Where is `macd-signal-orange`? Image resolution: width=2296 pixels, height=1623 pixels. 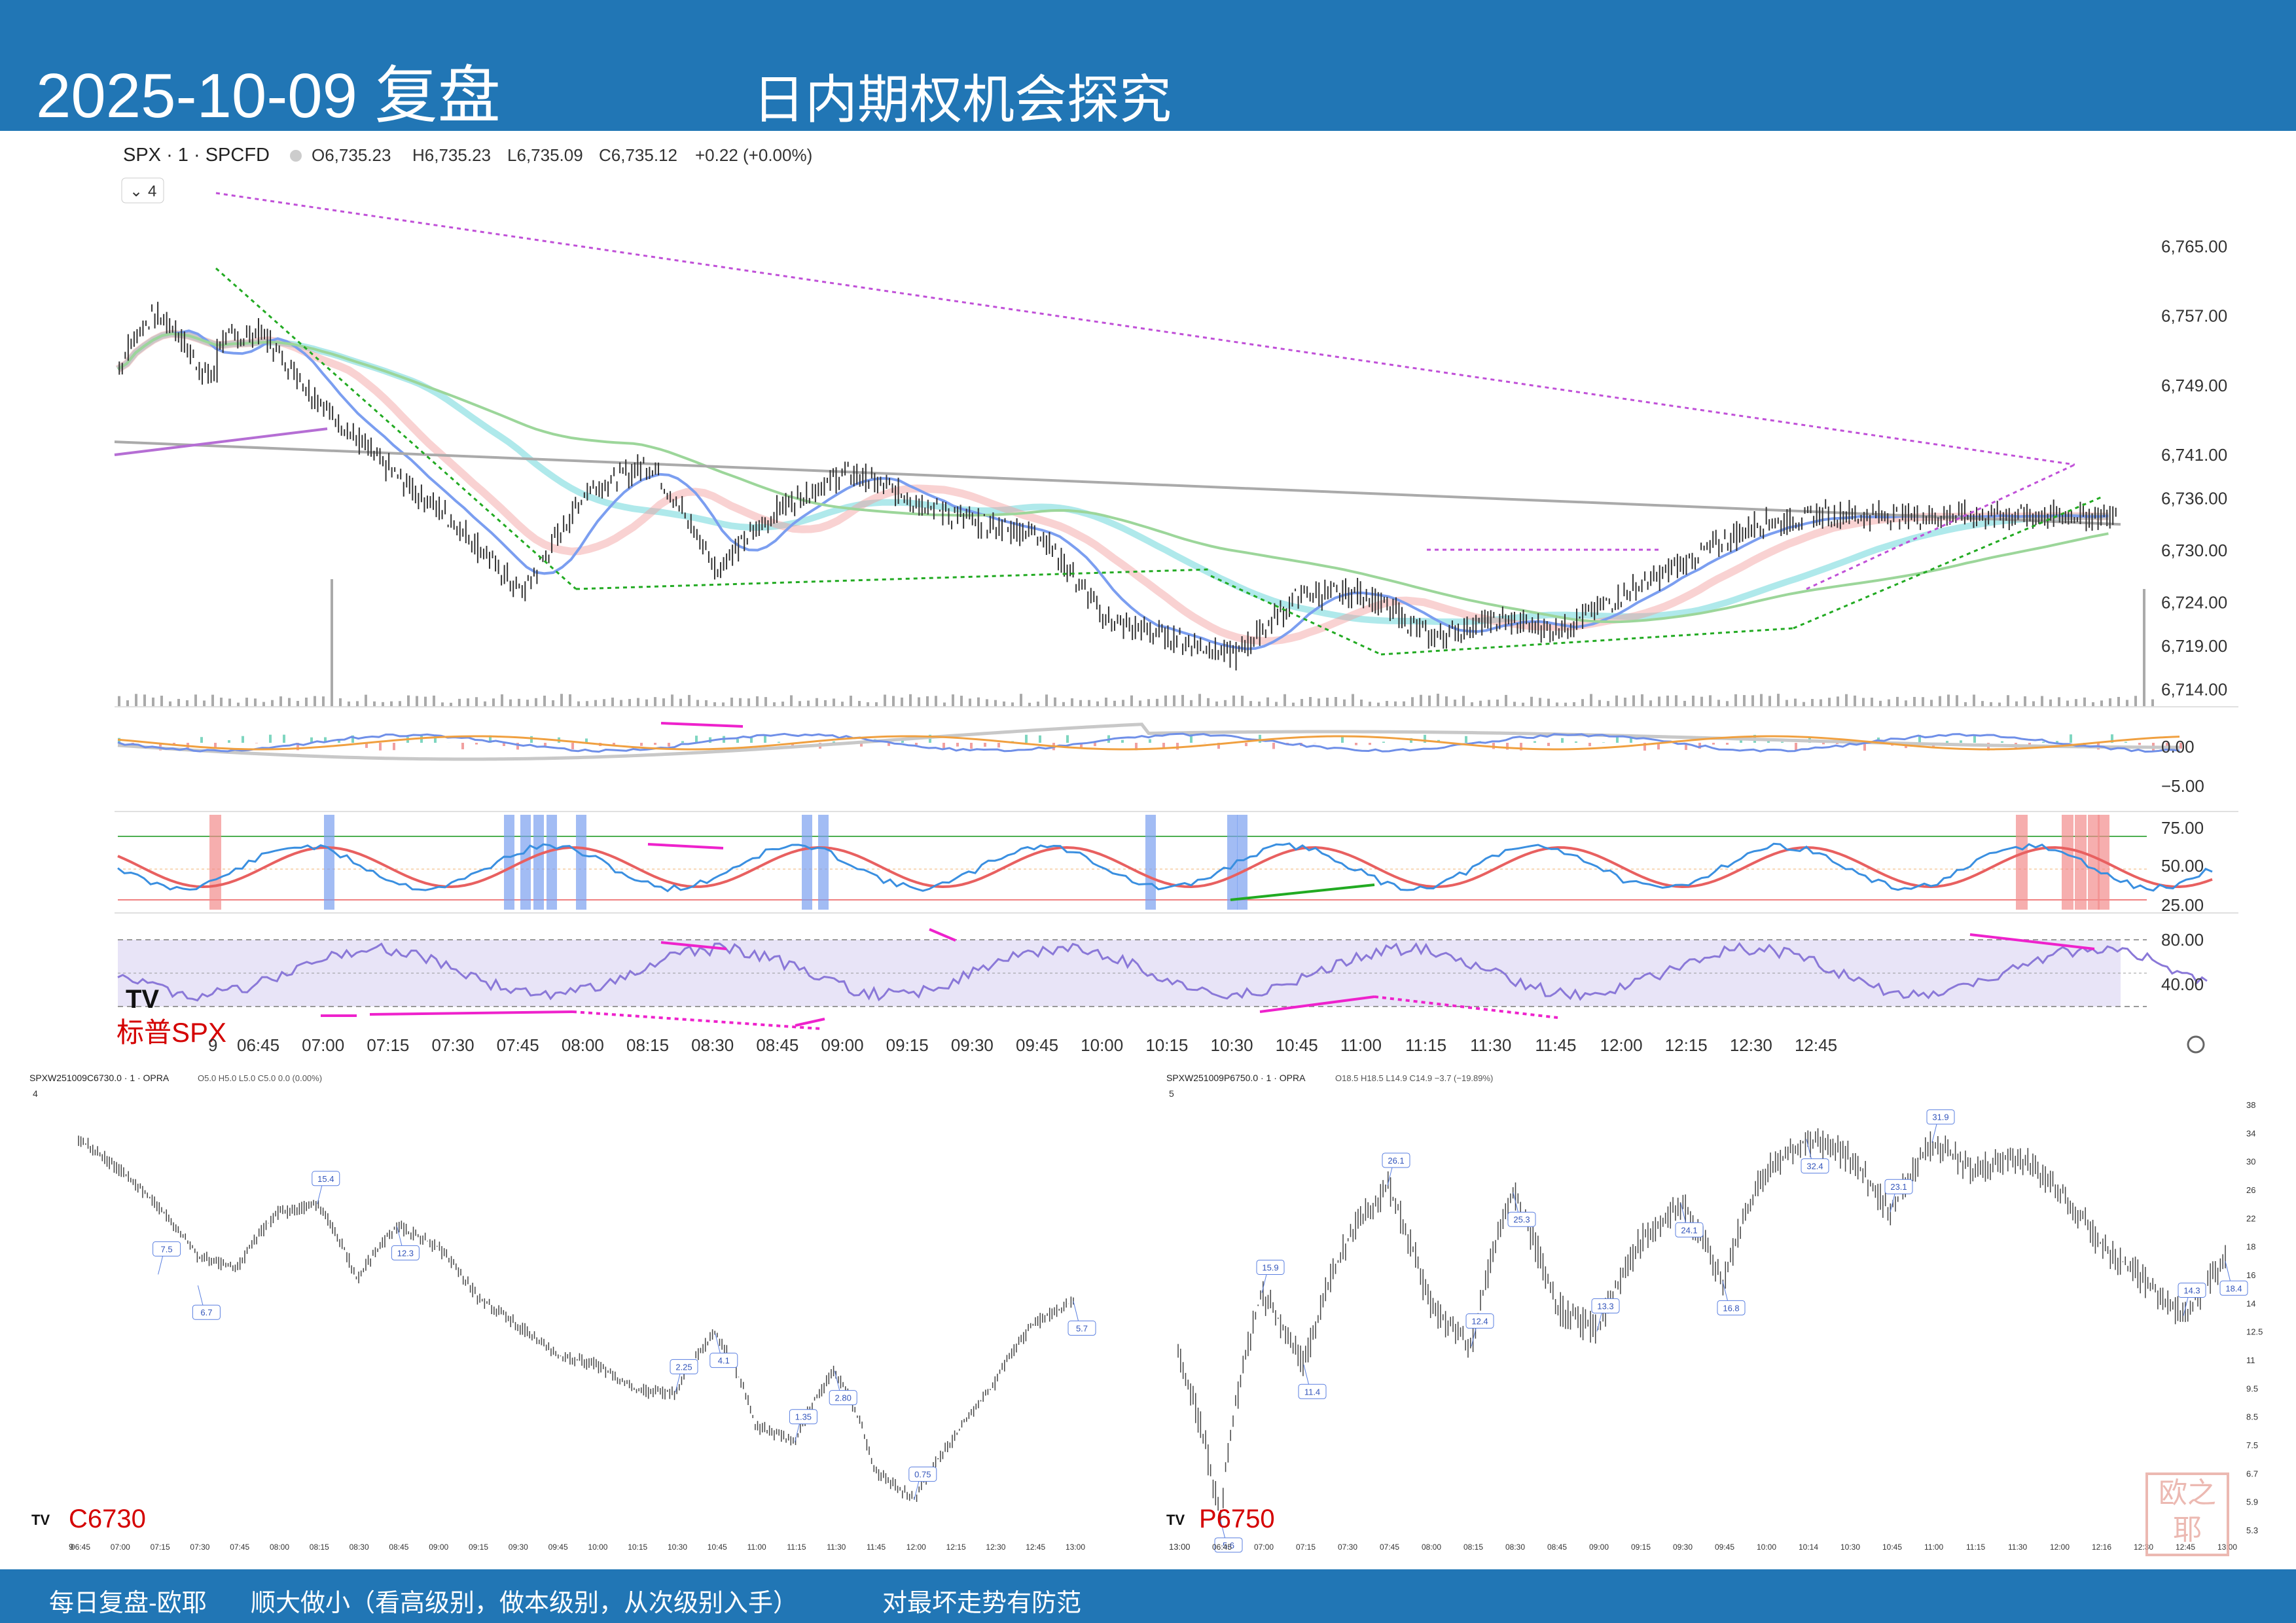 macd-signal-orange is located at coordinates (1148, 743).